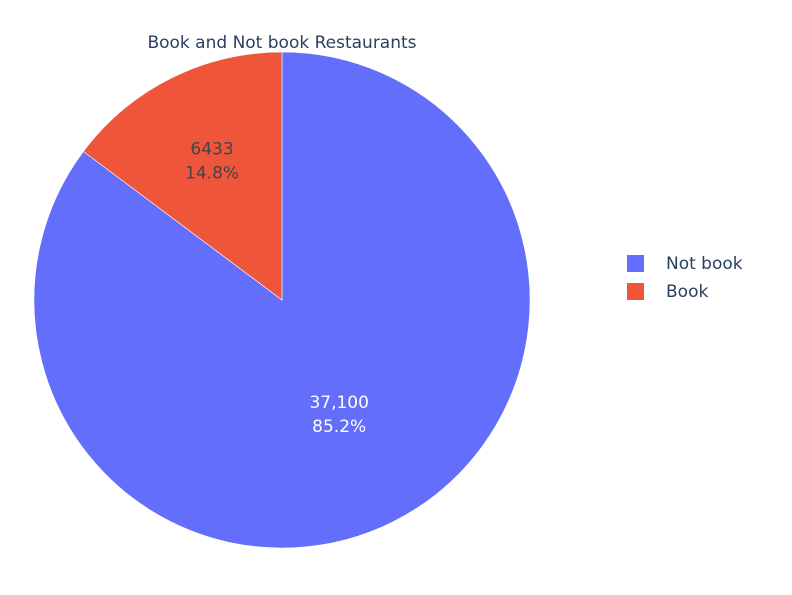 The width and height of the screenshot is (792, 595). Describe the element at coordinates (211, 149) in the screenshot. I see `slice-value-label: 6433` at that location.